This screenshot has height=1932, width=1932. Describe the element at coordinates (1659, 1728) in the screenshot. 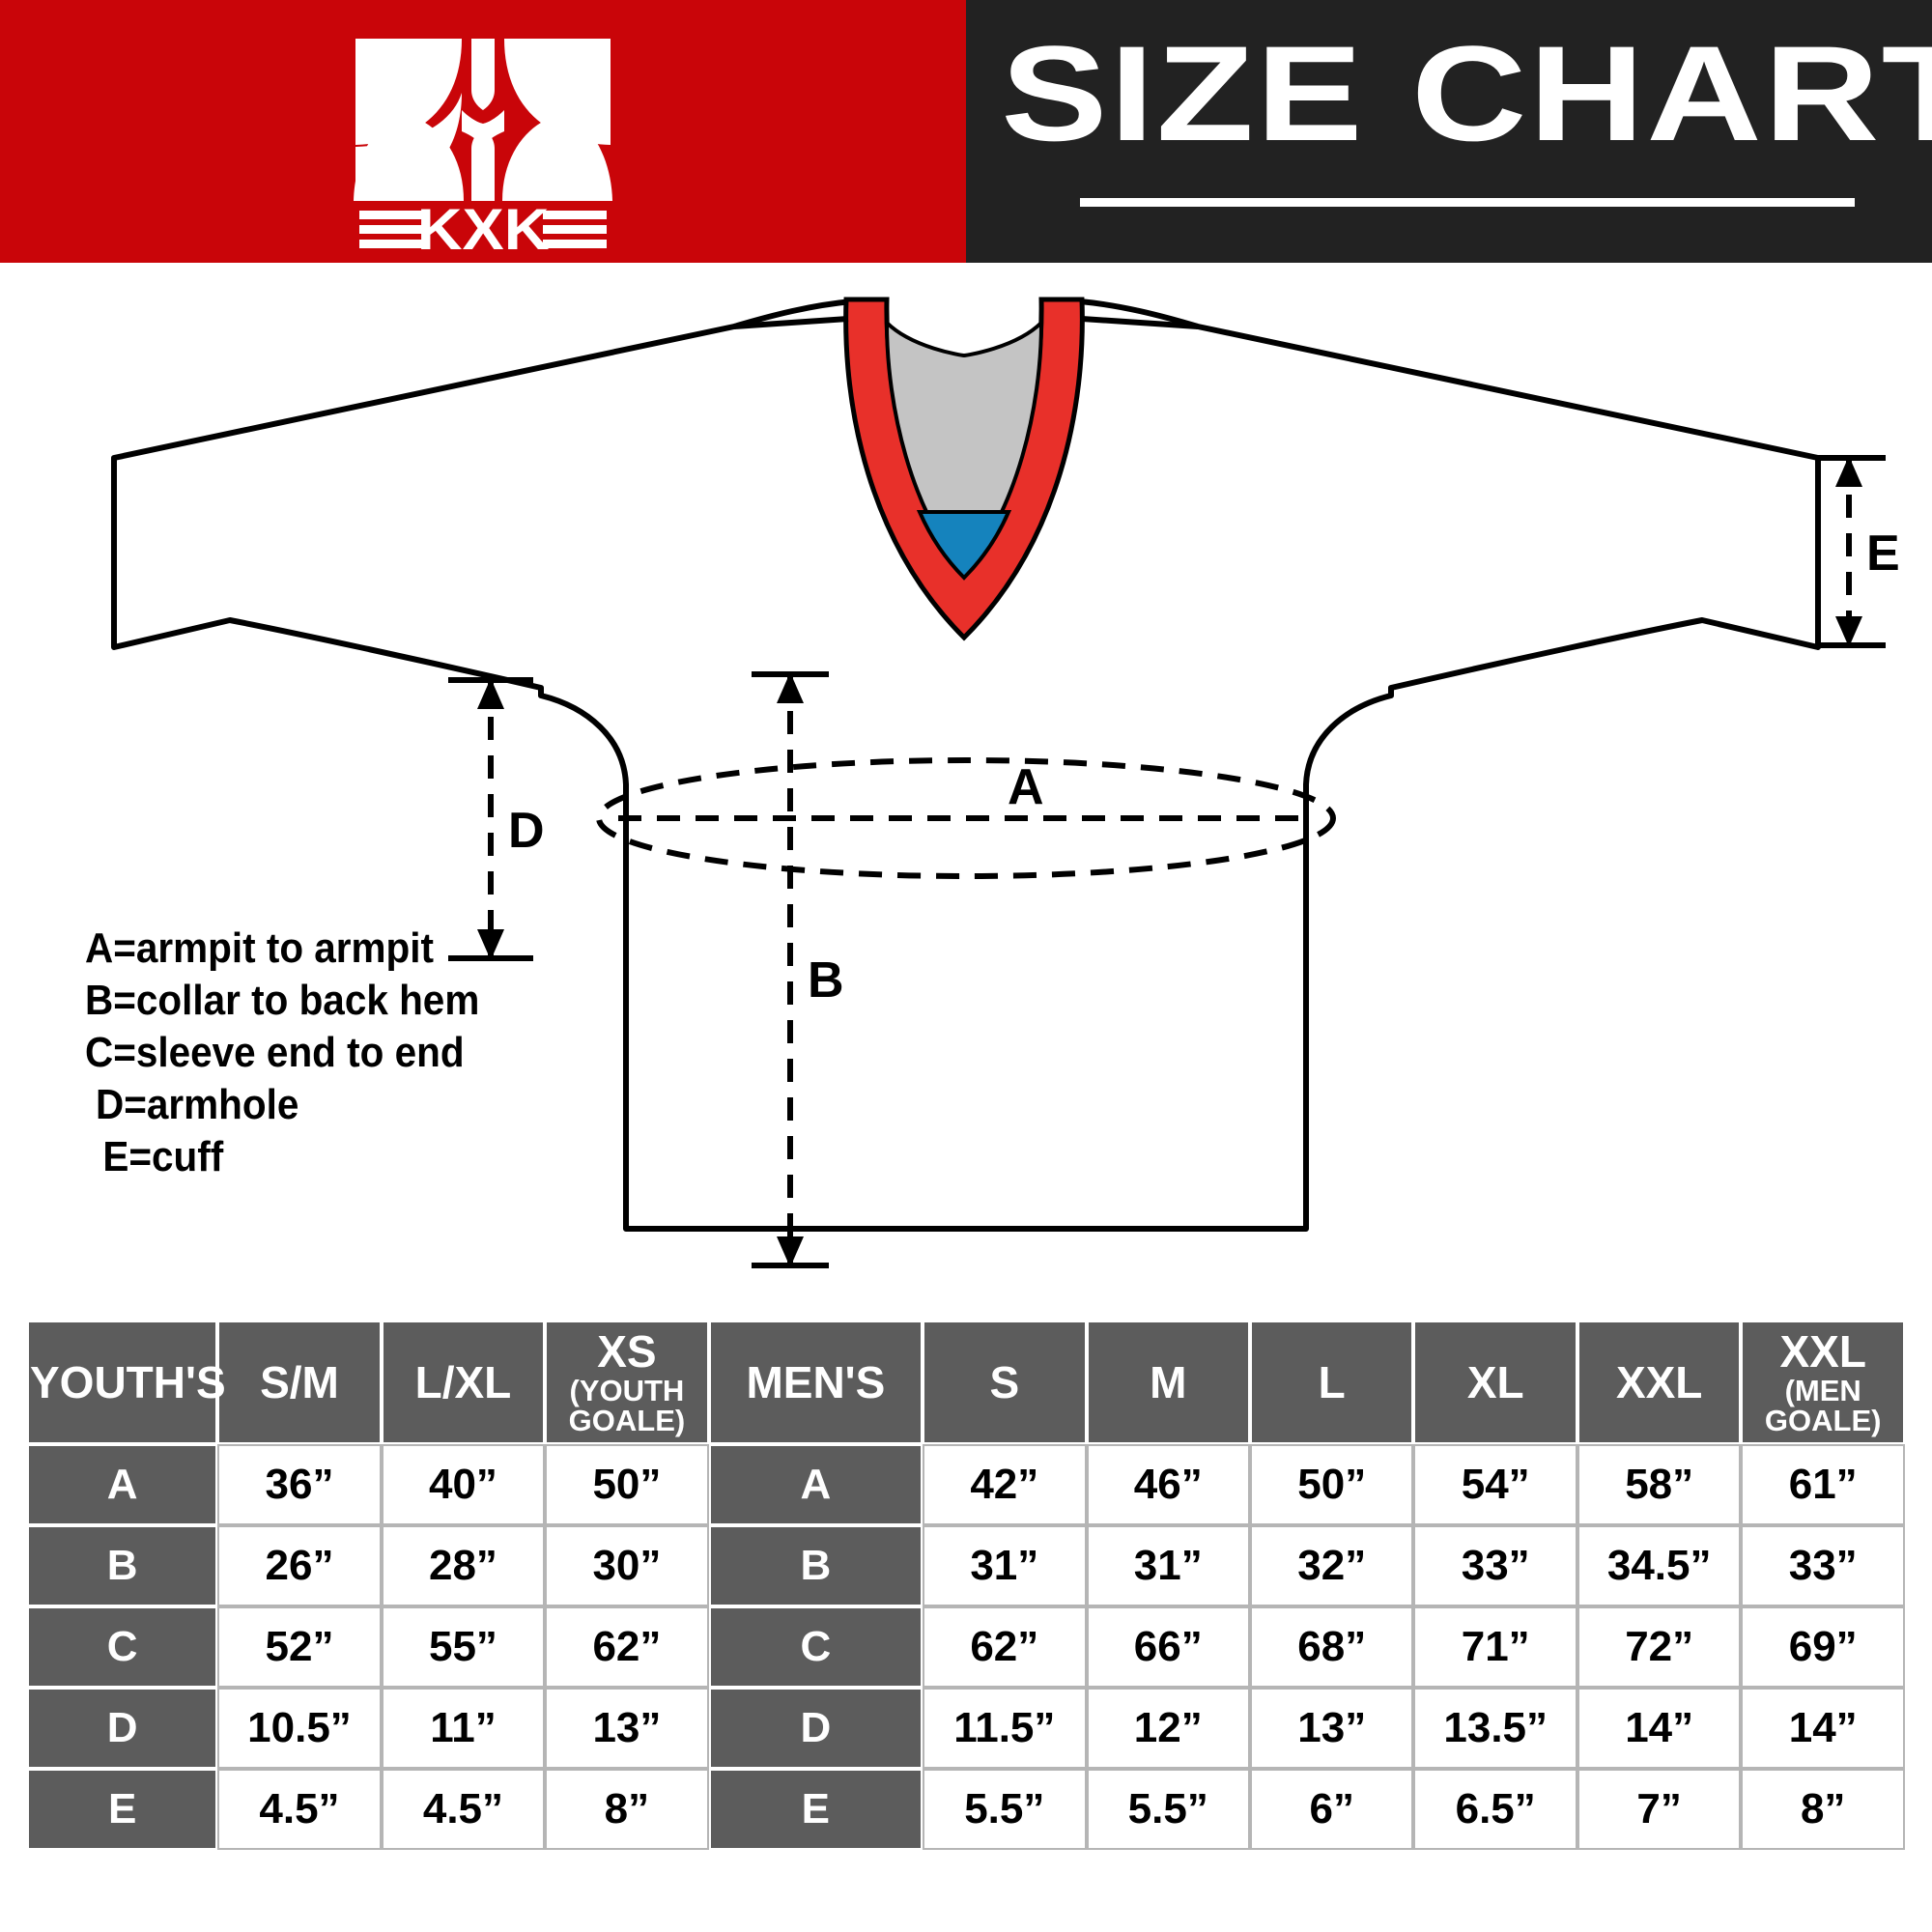

I see `cell-men-D-4: 14”` at that location.